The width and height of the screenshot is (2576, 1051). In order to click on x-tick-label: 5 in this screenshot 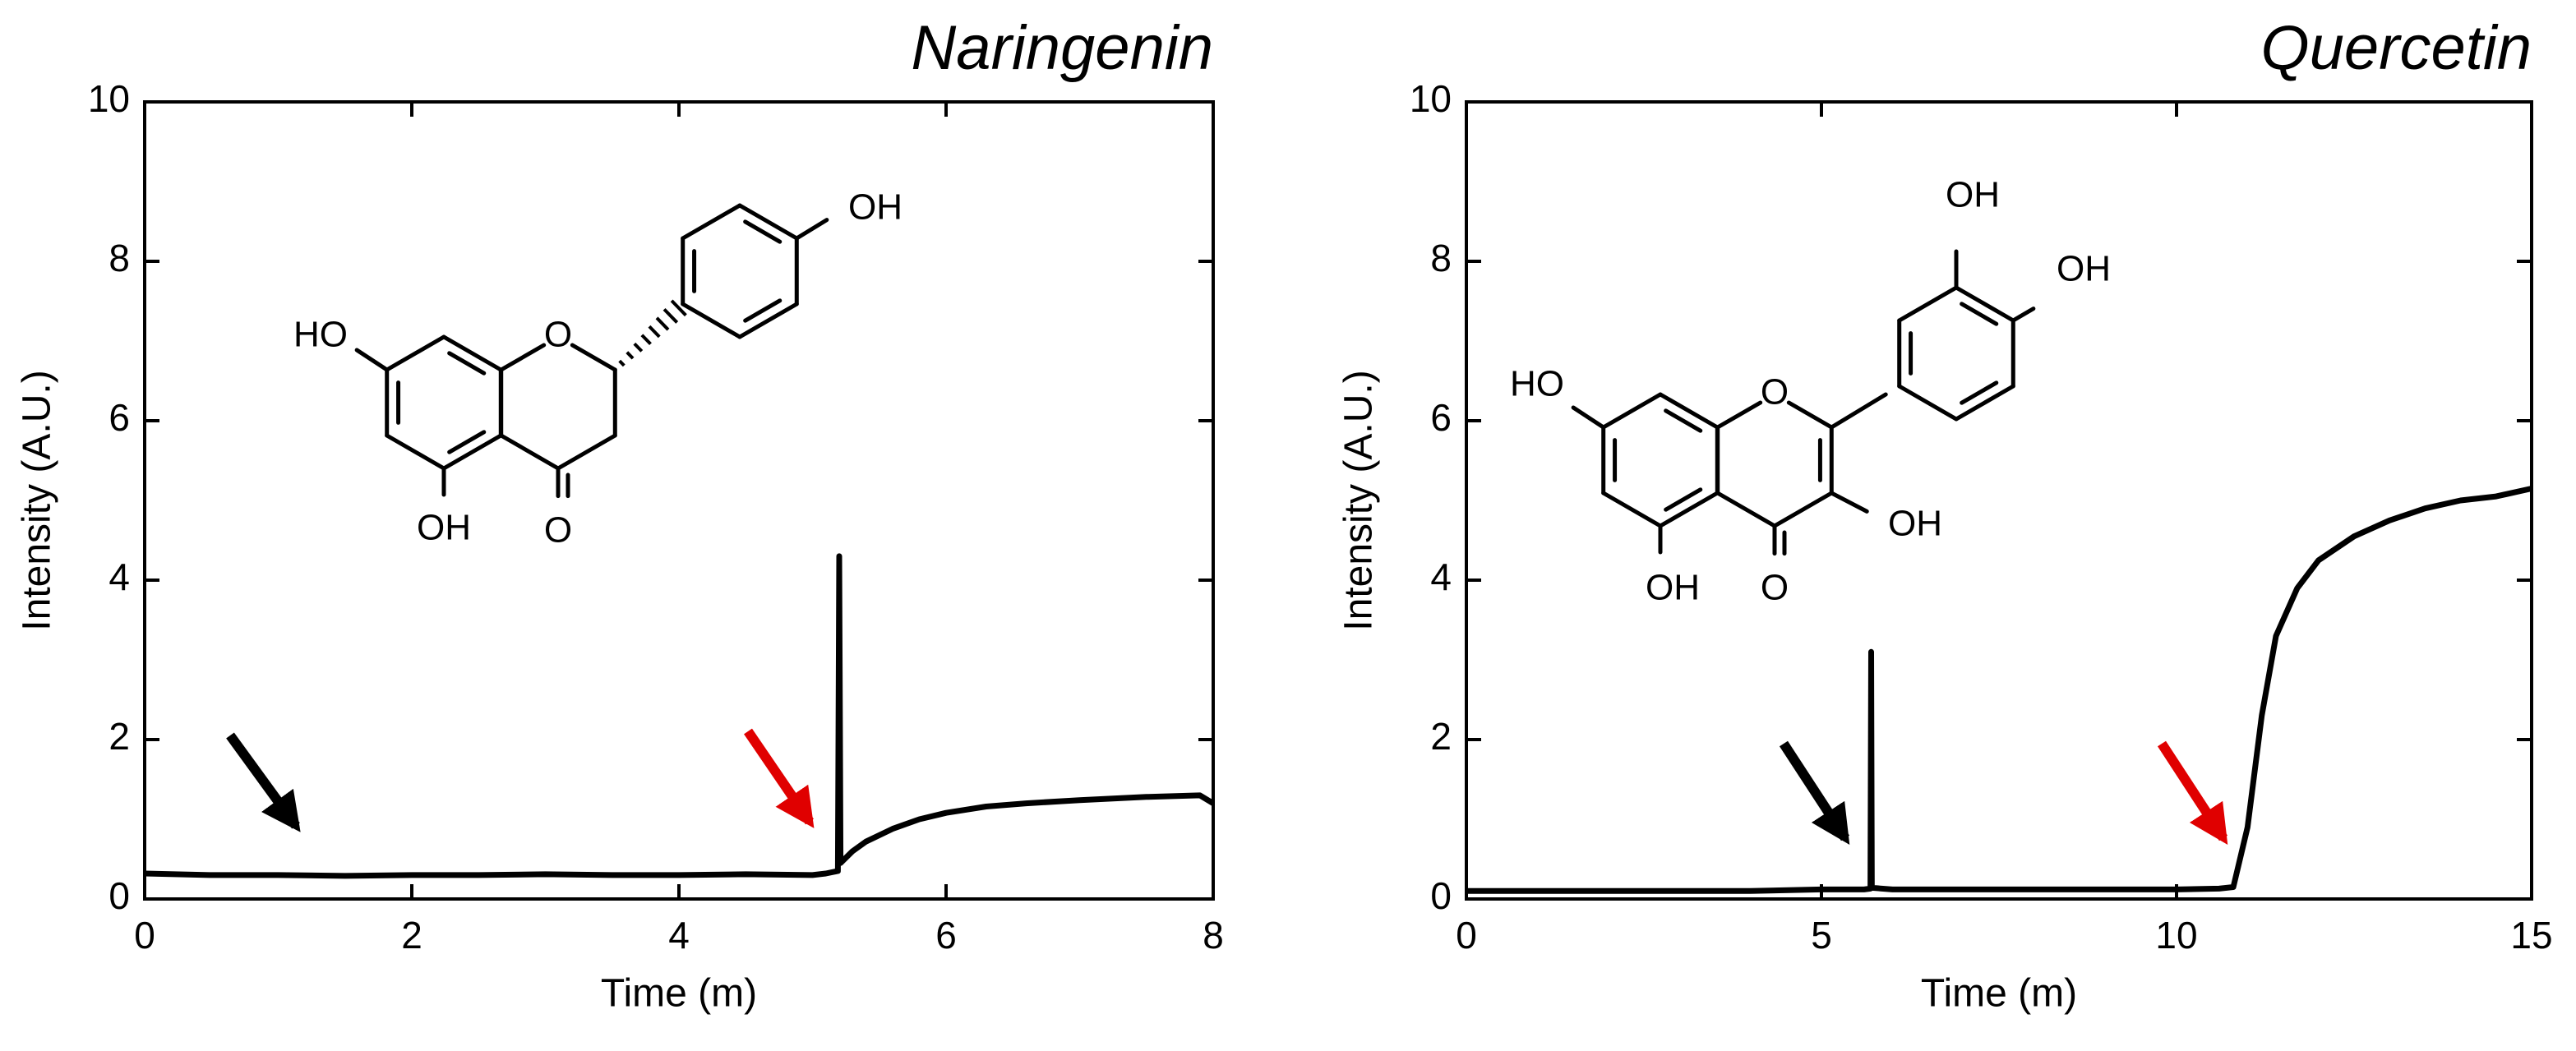, I will do `click(1822, 935)`.